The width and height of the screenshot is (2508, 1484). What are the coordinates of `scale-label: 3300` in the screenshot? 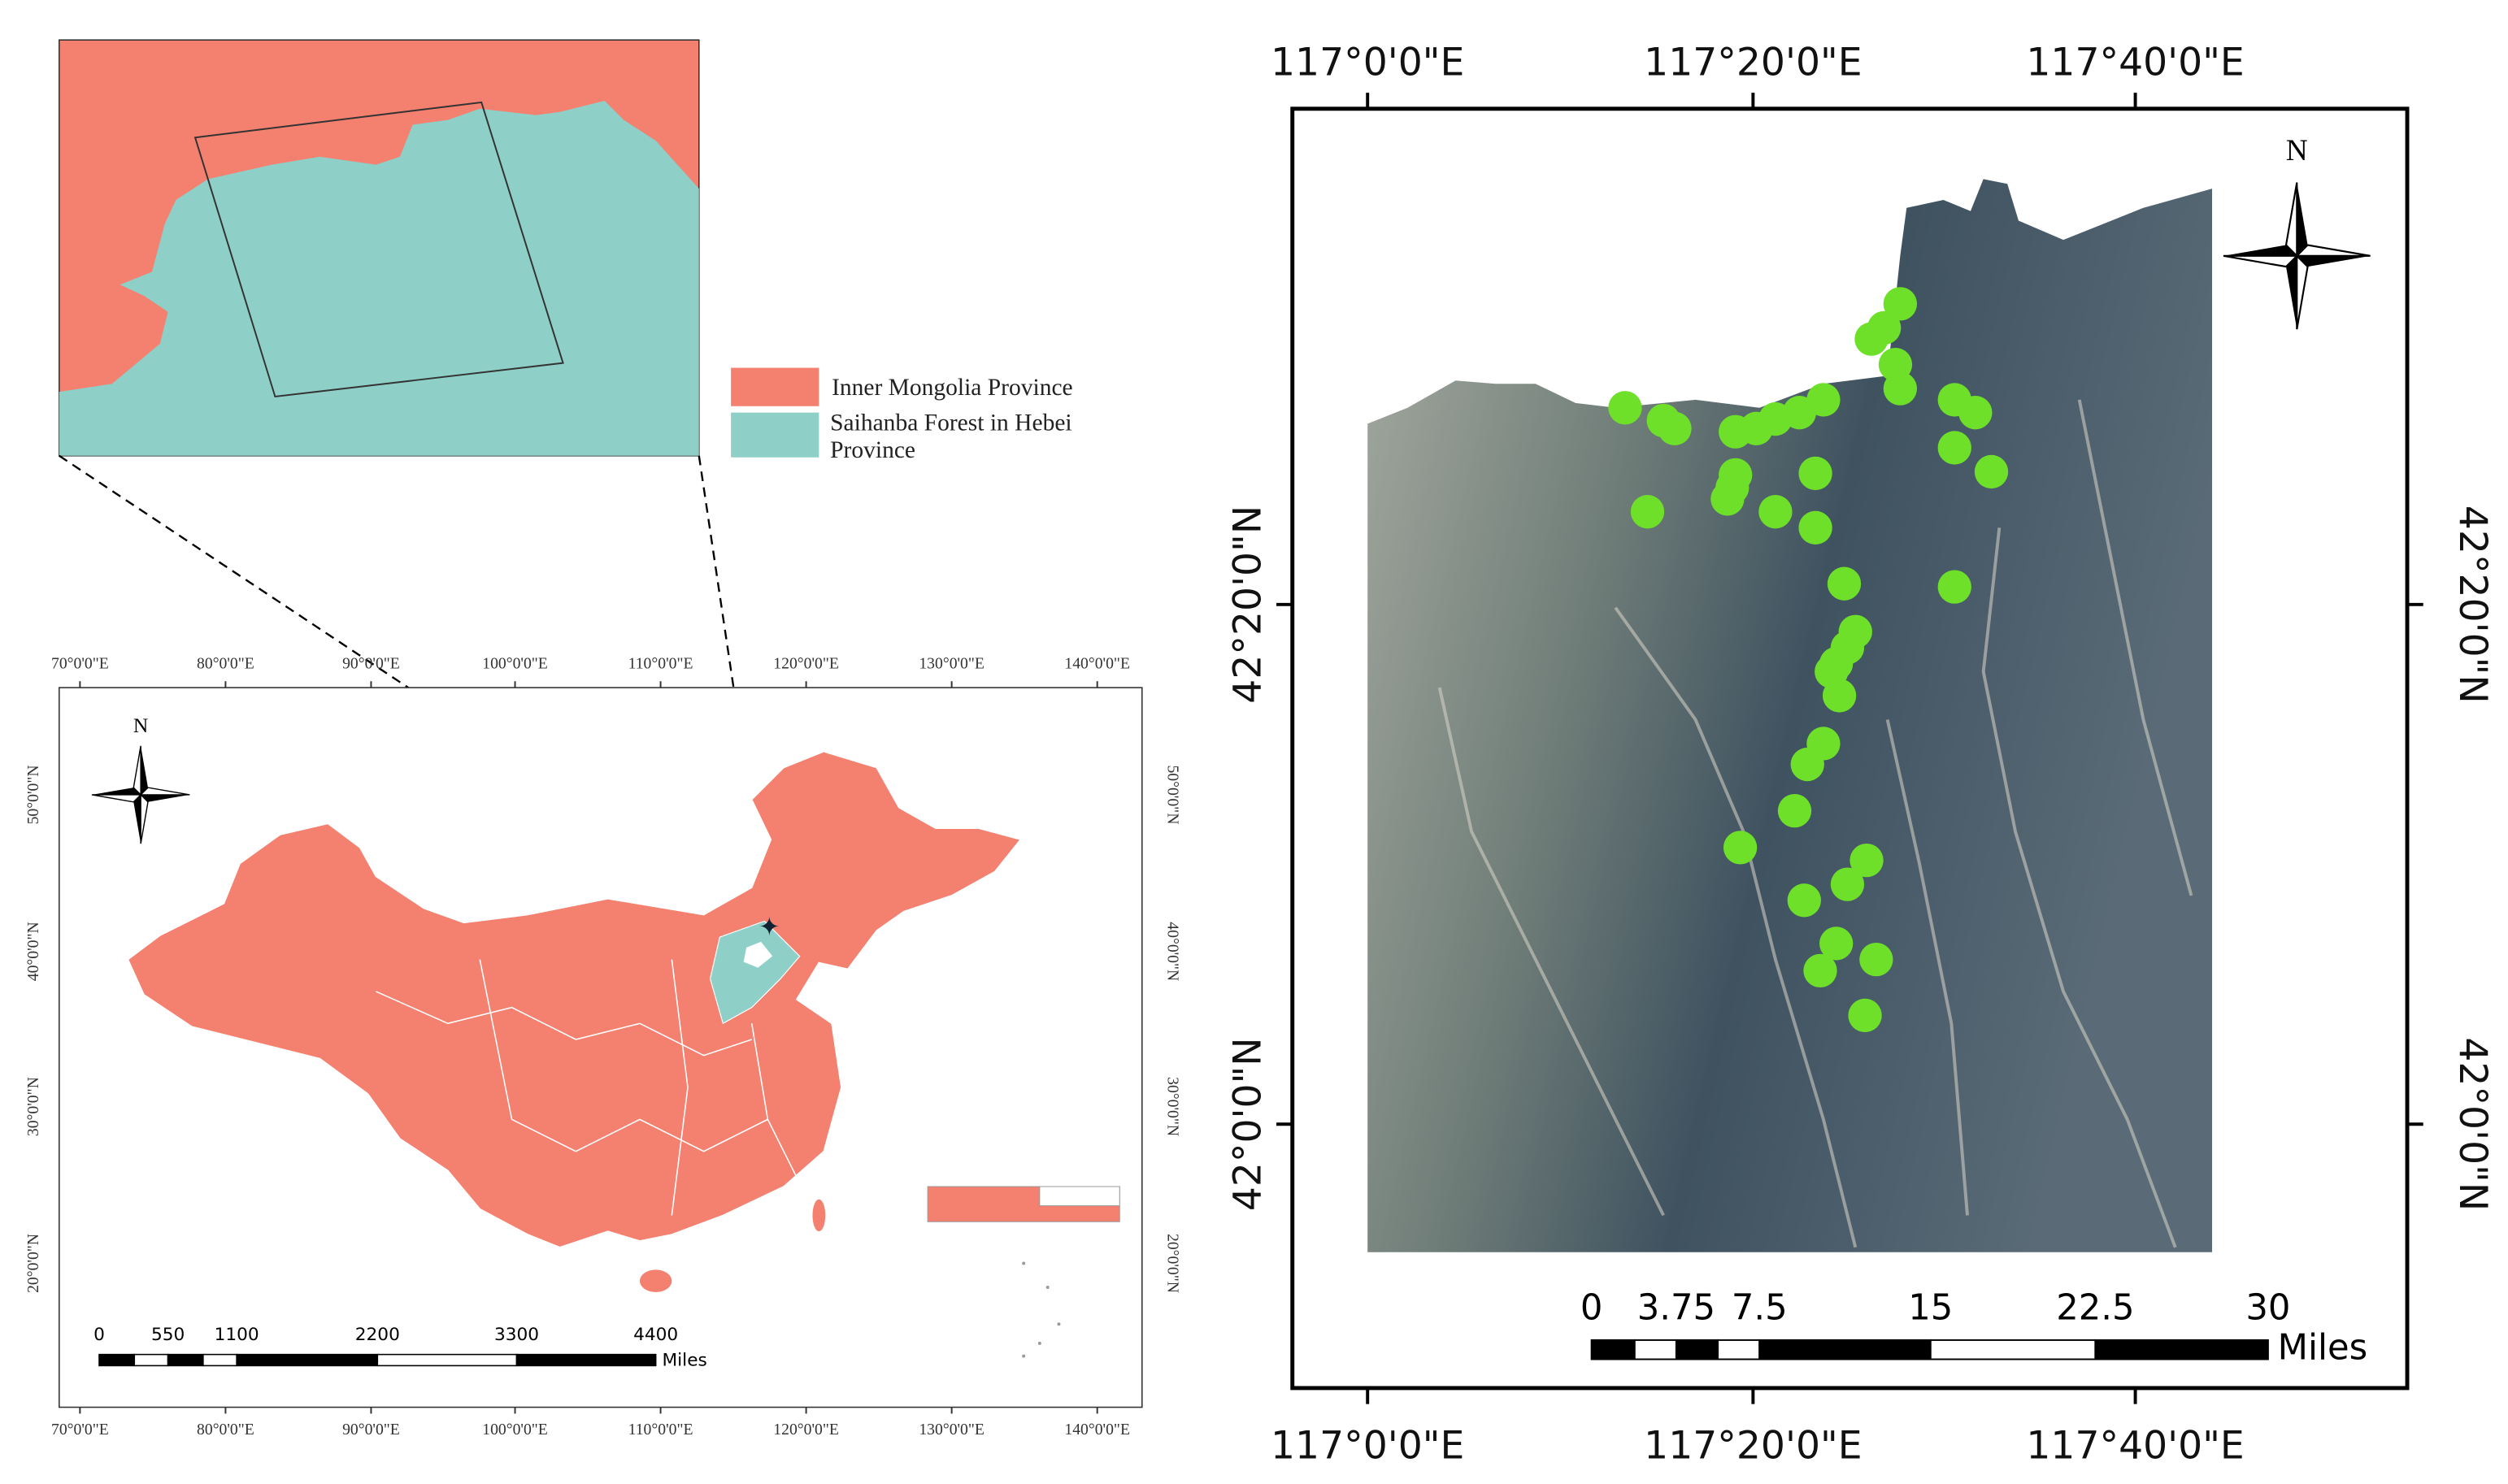 It's located at (516, 1335).